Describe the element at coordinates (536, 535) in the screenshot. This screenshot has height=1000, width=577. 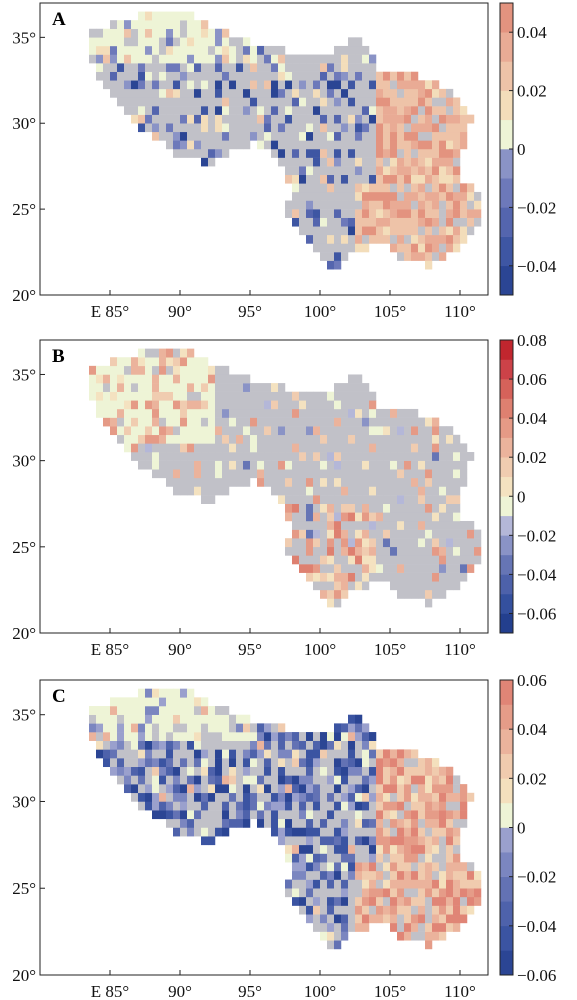
I see `colorbar-tick-label: −0.02` at that location.